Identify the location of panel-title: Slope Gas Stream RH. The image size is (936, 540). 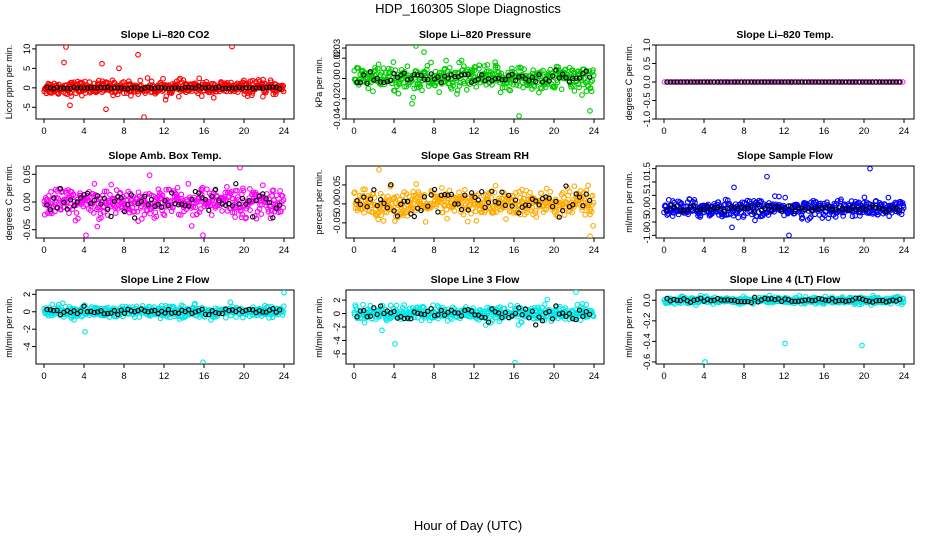
(475, 156).